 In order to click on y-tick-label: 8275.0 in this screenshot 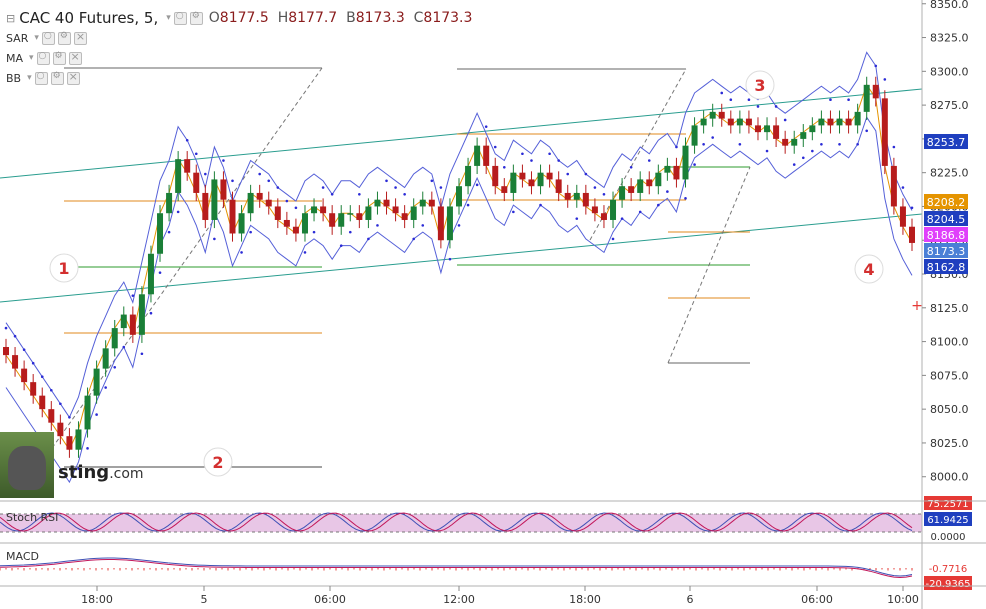, I will do `click(949, 105)`.